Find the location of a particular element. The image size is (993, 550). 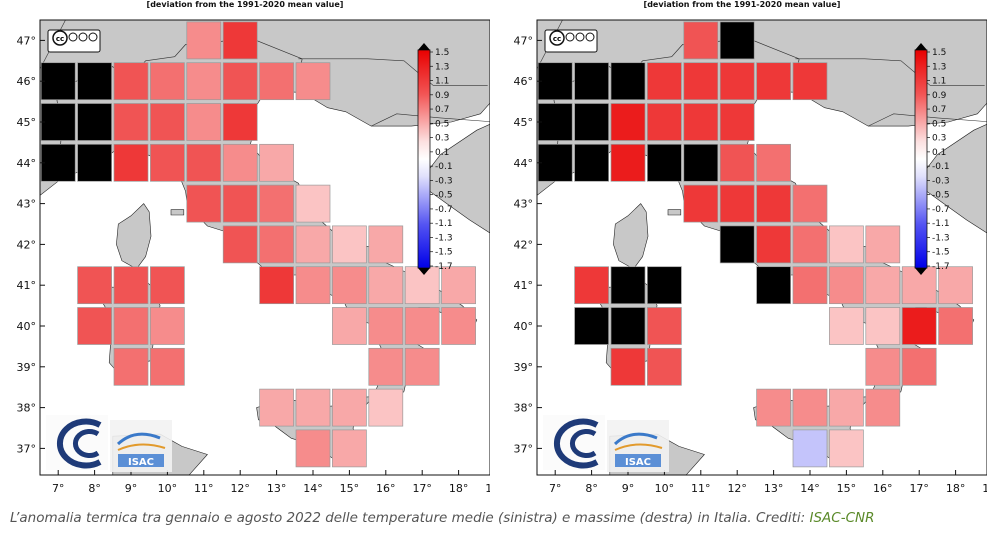

svg-text: cc is located at coordinates (60, 39).